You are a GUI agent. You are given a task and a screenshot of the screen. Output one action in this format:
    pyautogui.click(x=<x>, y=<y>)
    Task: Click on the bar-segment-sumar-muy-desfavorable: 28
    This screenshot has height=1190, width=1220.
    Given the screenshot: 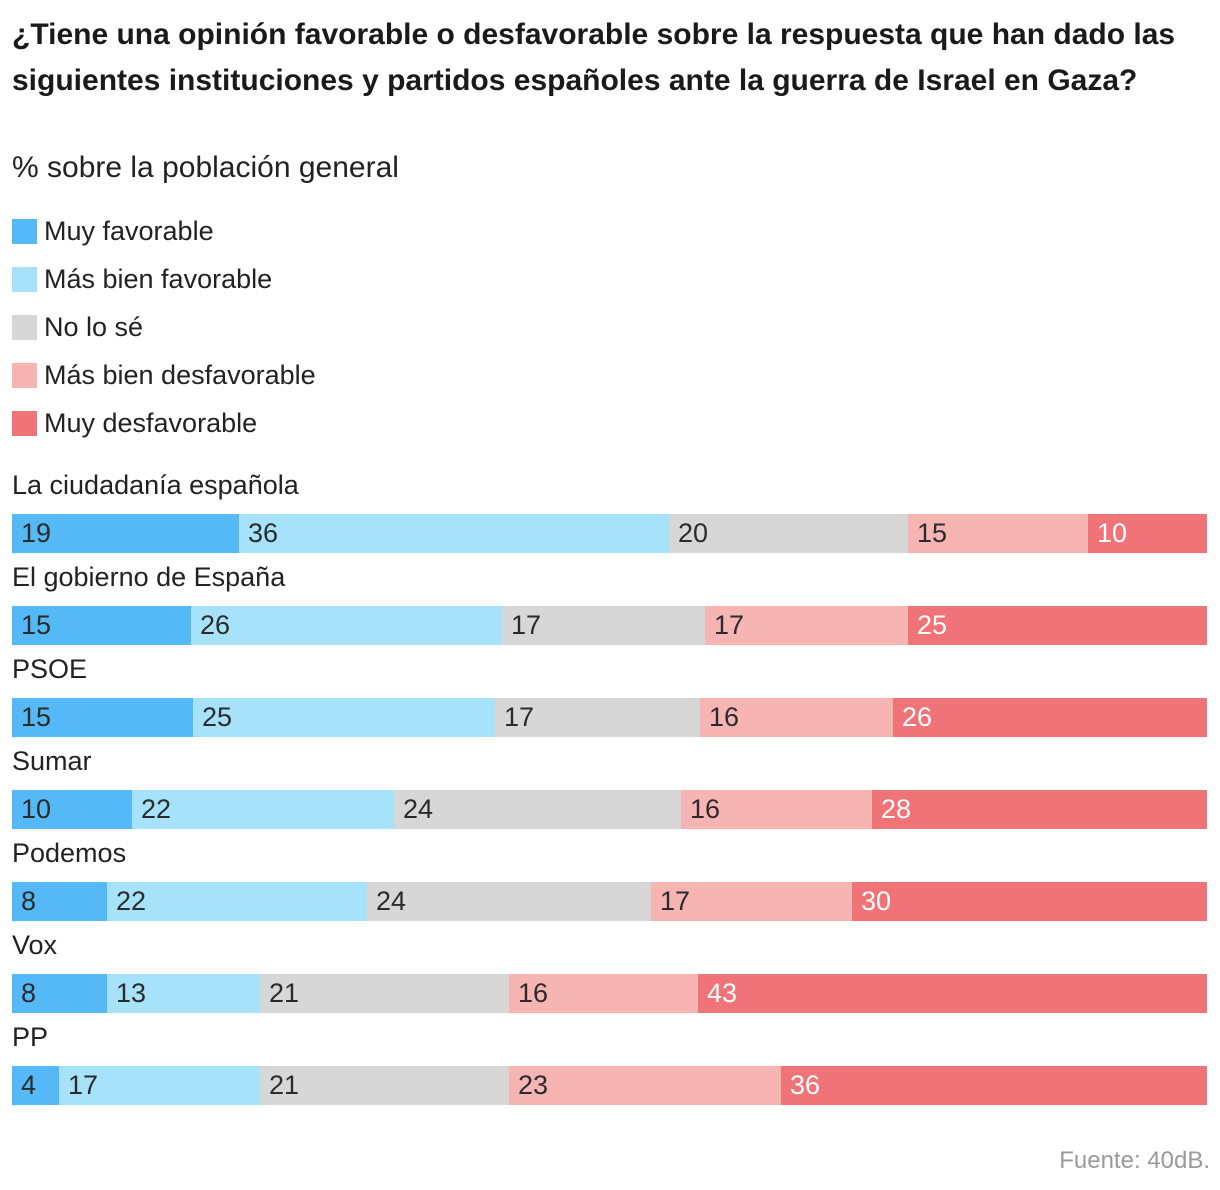 What is the action you would take?
    pyautogui.click(x=1039, y=809)
    